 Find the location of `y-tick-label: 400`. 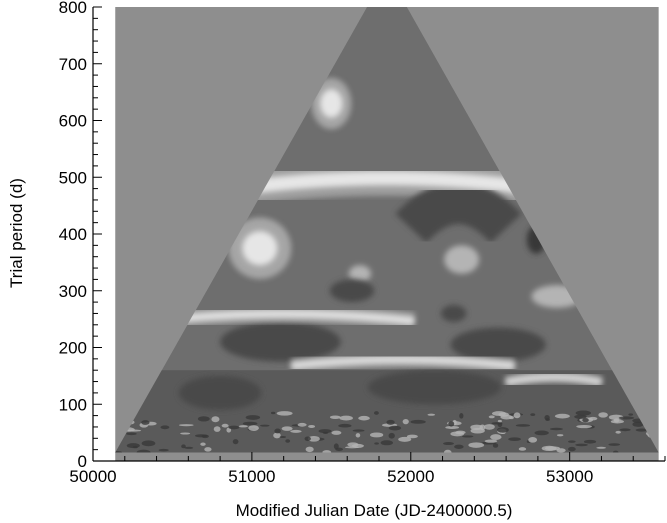

y-tick-label: 400 is located at coordinates (73, 234).